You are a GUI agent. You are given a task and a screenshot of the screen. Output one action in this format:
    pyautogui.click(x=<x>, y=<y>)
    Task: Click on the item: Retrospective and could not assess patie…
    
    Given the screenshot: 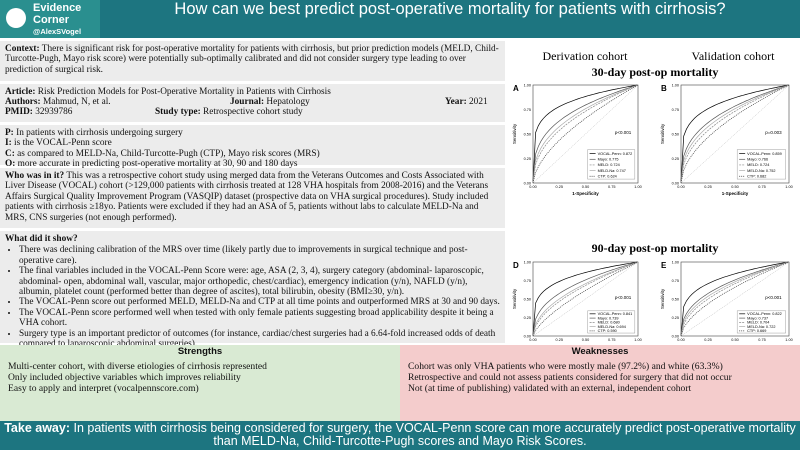 What is the action you would take?
    pyautogui.click(x=570, y=377)
    